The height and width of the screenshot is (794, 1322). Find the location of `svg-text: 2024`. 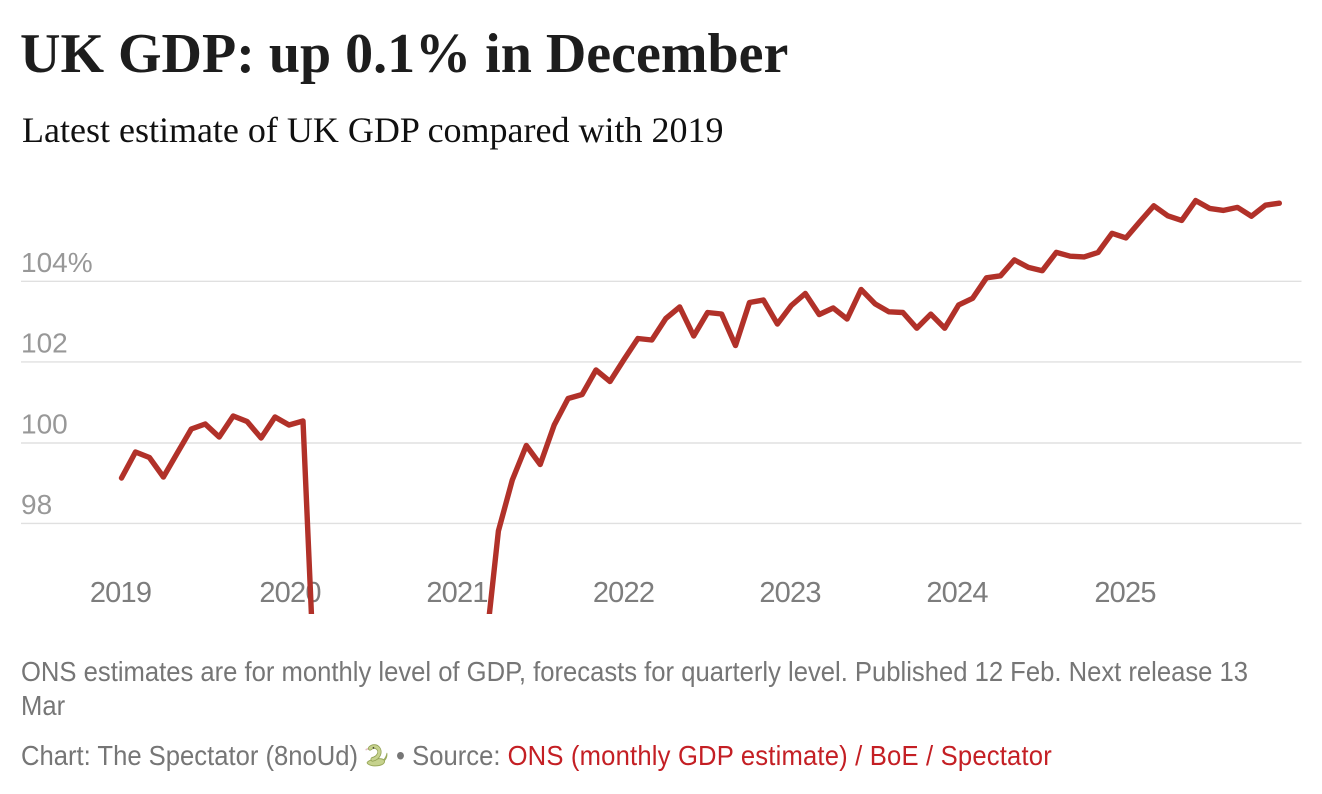

svg-text: 2024 is located at coordinates (957, 593).